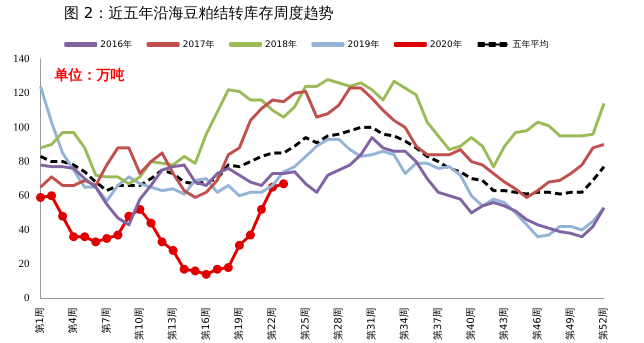 The image size is (644, 343). What do you see at coordinates (363, 44) in the screenshot?
I see `legend-label: 2019年` at bounding box center [363, 44].